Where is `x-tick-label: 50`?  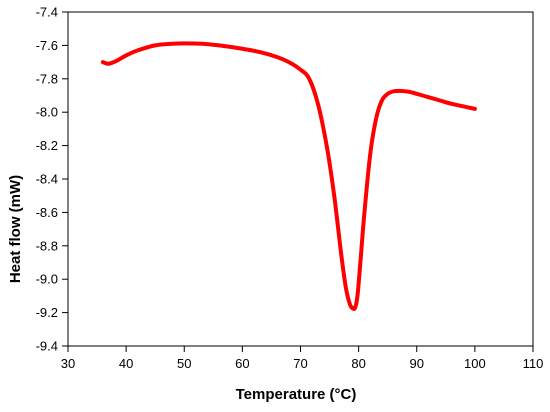 x-tick-label: 50 is located at coordinates (184, 363).